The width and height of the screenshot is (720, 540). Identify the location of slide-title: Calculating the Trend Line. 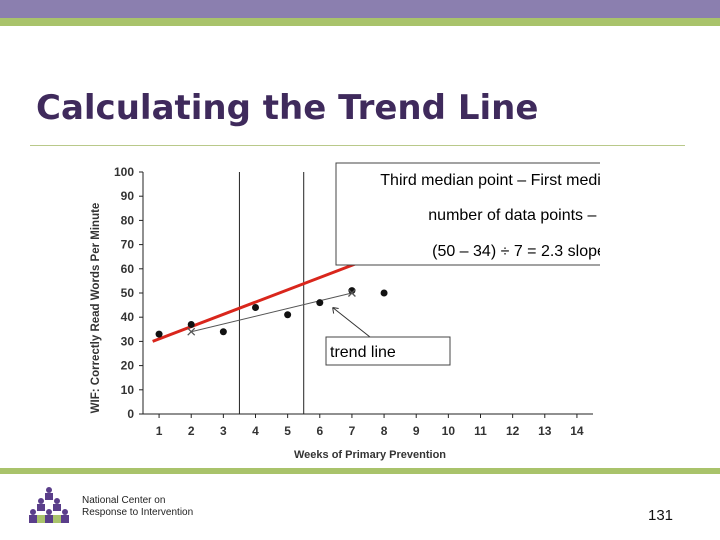
(287, 108).